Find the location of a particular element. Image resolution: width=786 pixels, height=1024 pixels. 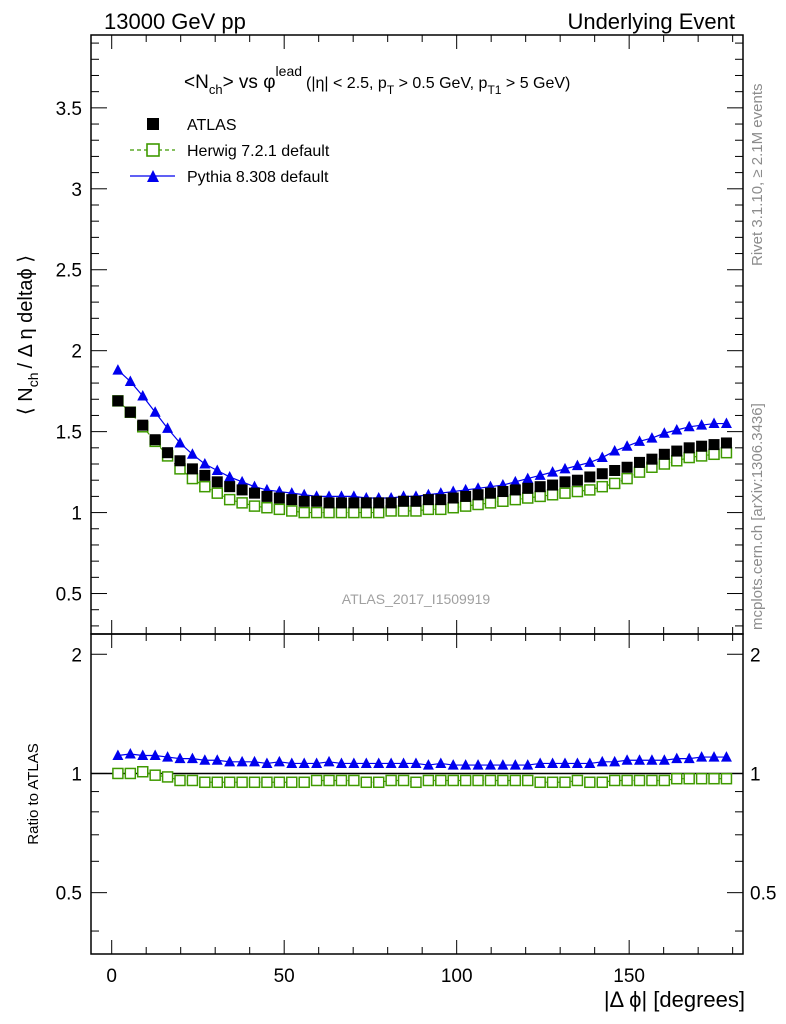

legend-label-pythia: Pythia 8.308 default is located at coordinates (258, 177).